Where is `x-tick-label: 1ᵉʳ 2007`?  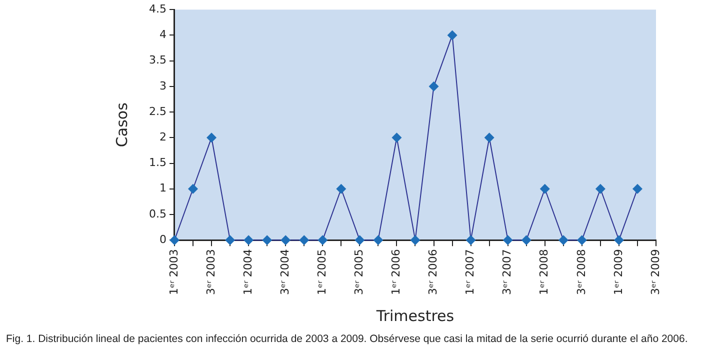
x-tick-label: 1ᵉʳ 2007 is located at coordinates (470, 272).